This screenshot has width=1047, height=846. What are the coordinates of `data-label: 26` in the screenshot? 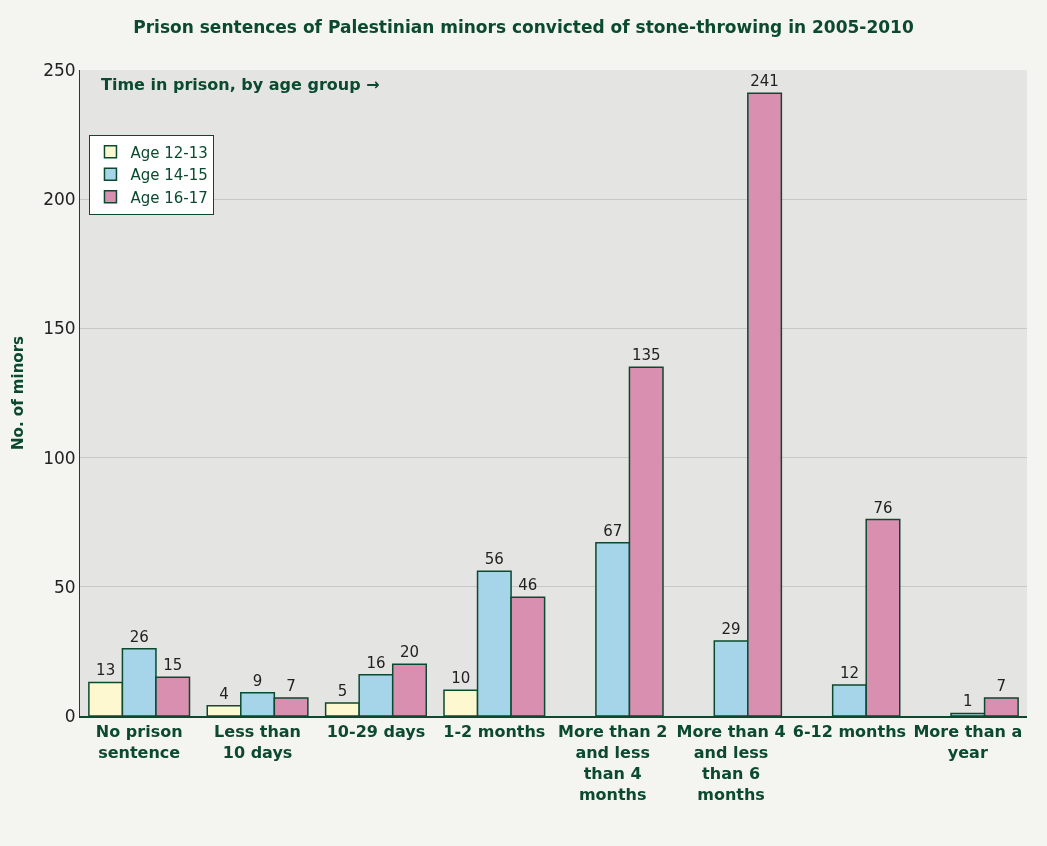 It's located at (139, 636).